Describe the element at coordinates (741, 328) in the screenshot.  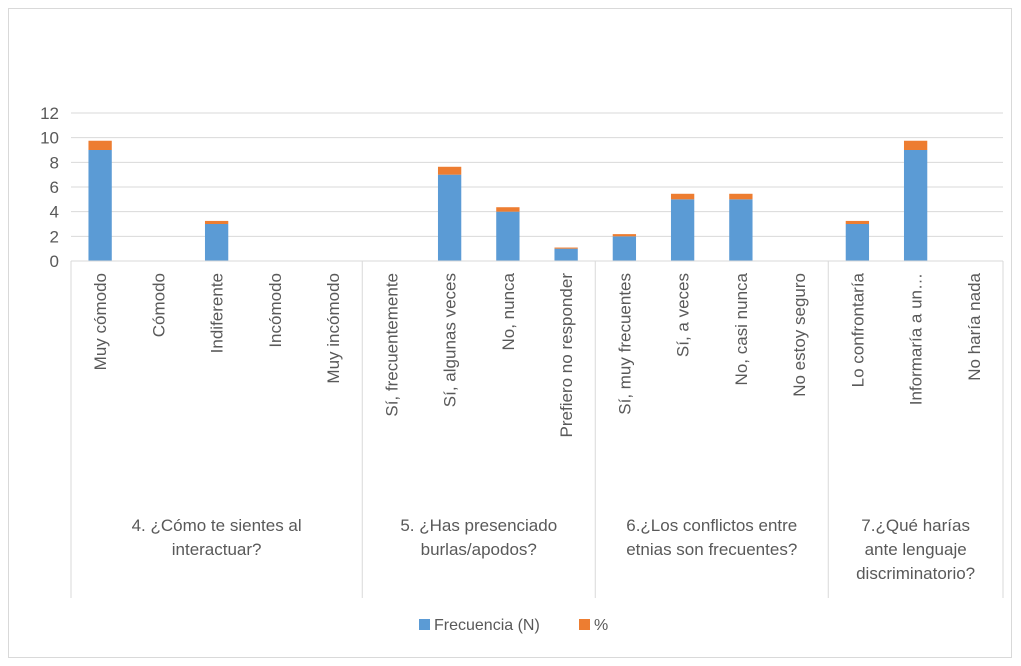
I see `category-label: No, casi nunca` at that location.